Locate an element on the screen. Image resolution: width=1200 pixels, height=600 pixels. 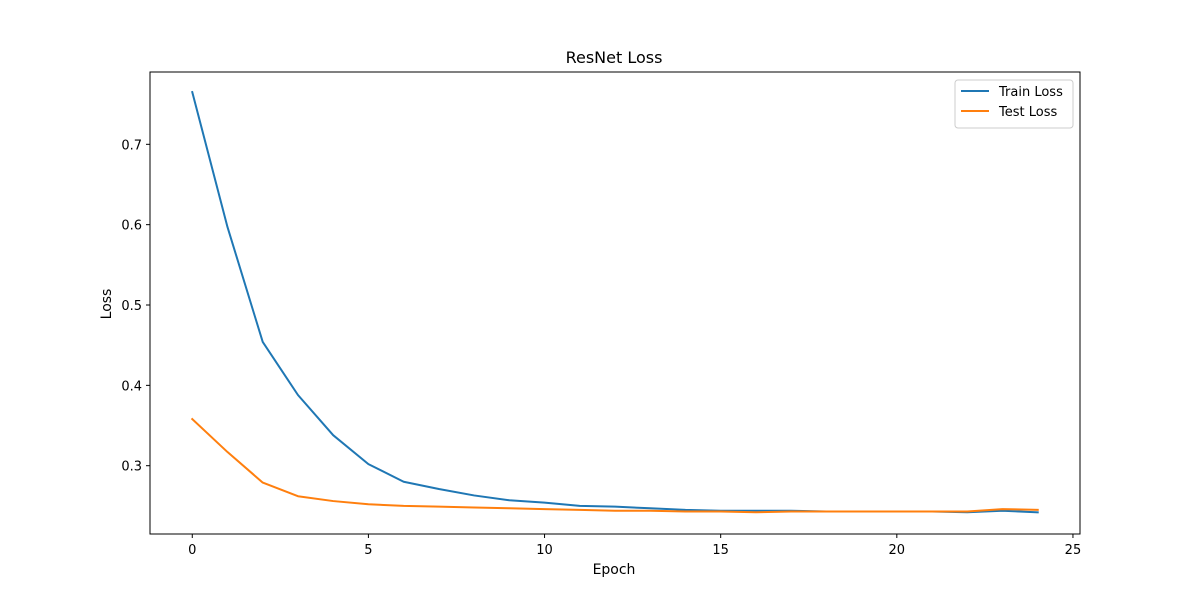
x-tick-label: 0 is located at coordinates (192, 550).